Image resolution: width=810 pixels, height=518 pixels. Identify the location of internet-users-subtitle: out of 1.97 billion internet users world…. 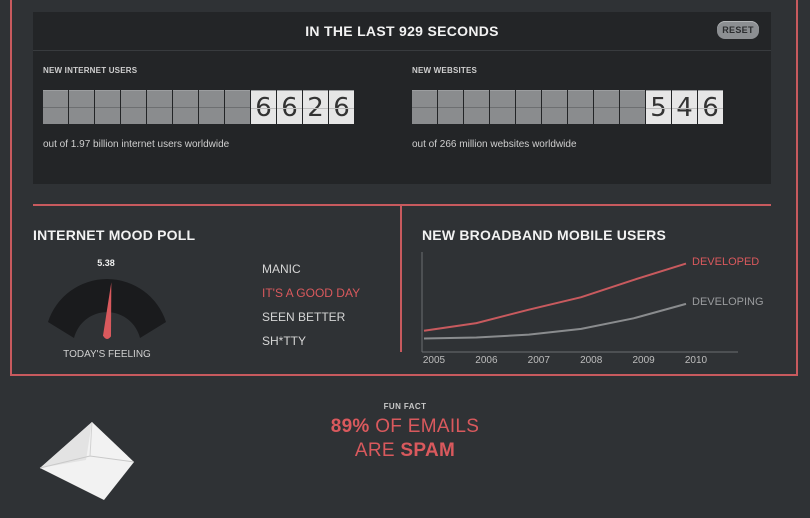
(136, 144).